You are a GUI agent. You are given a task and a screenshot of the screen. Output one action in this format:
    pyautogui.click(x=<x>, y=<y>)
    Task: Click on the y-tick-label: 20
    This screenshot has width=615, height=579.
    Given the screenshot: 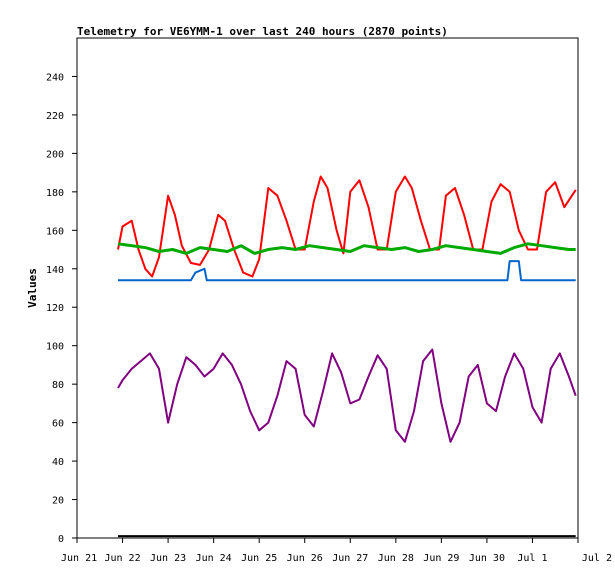 What is the action you would take?
    pyautogui.click(x=58, y=501)
    